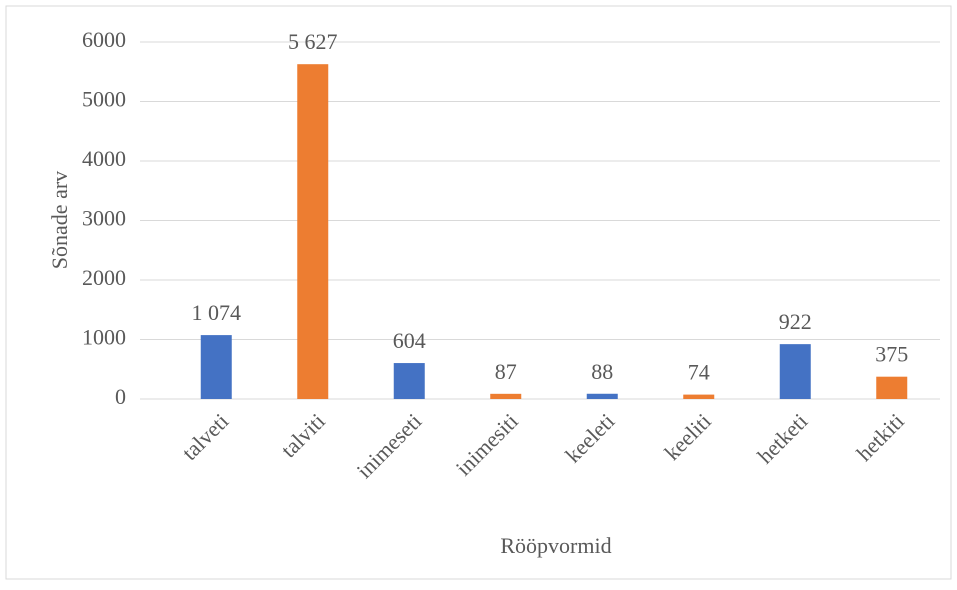  I want to click on data-label: 922, so click(795, 321).